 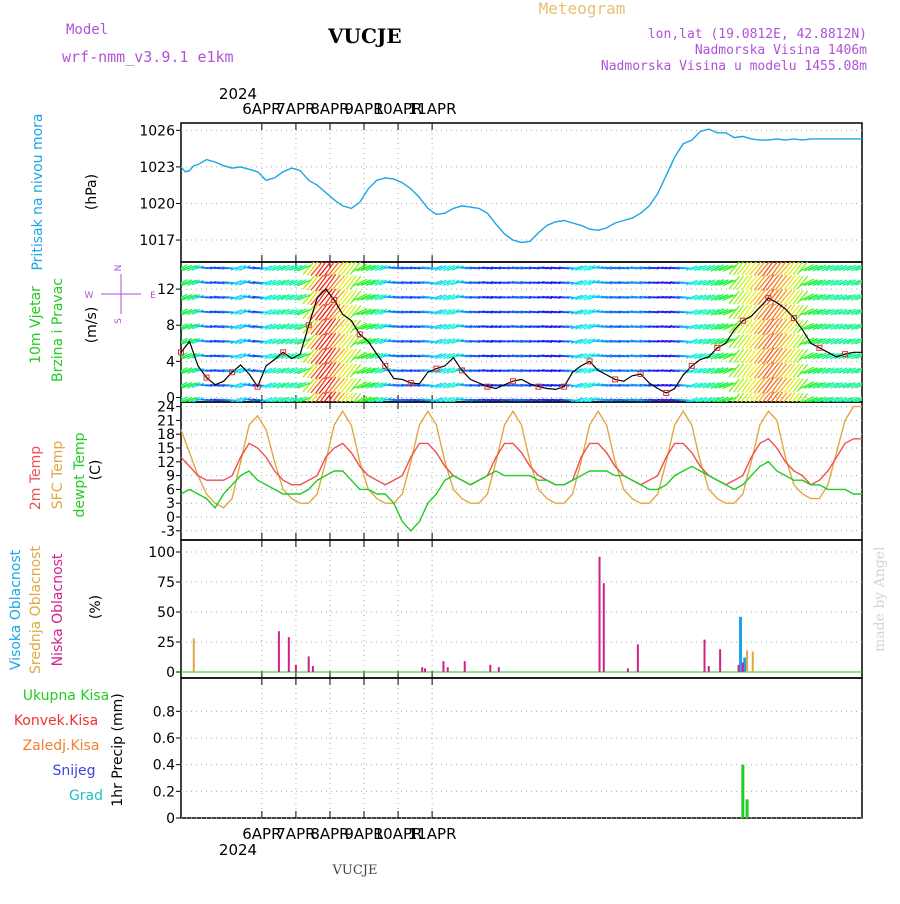 What do you see at coordinates (206, 377) in the screenshot?
I see `wind-gust-marker` at bounding box center [206, 377].